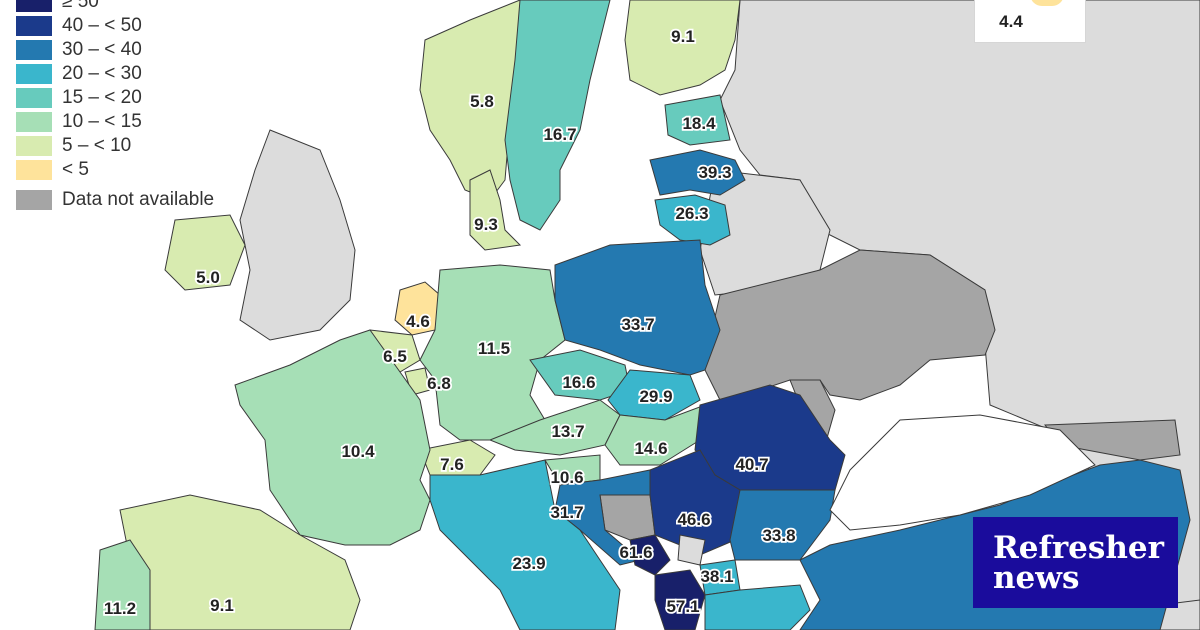  I want to click on value-north-macedonia: 38.1, so click(716, 576).